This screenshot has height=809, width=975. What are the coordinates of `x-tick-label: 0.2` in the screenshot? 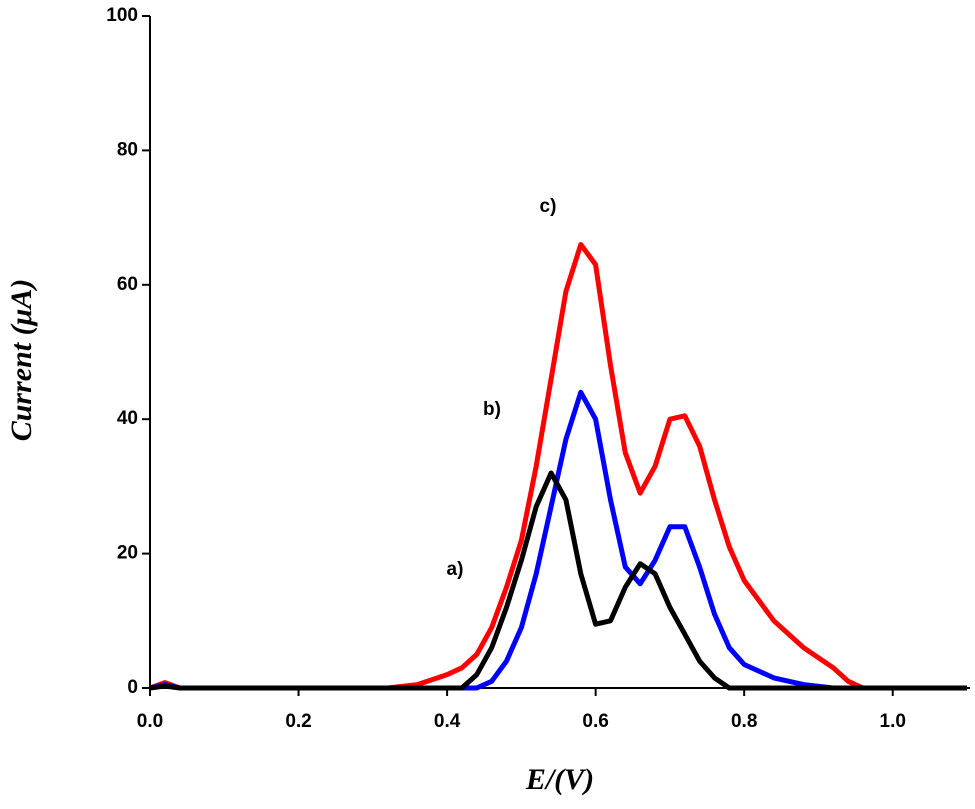 It's located at (298, 721).